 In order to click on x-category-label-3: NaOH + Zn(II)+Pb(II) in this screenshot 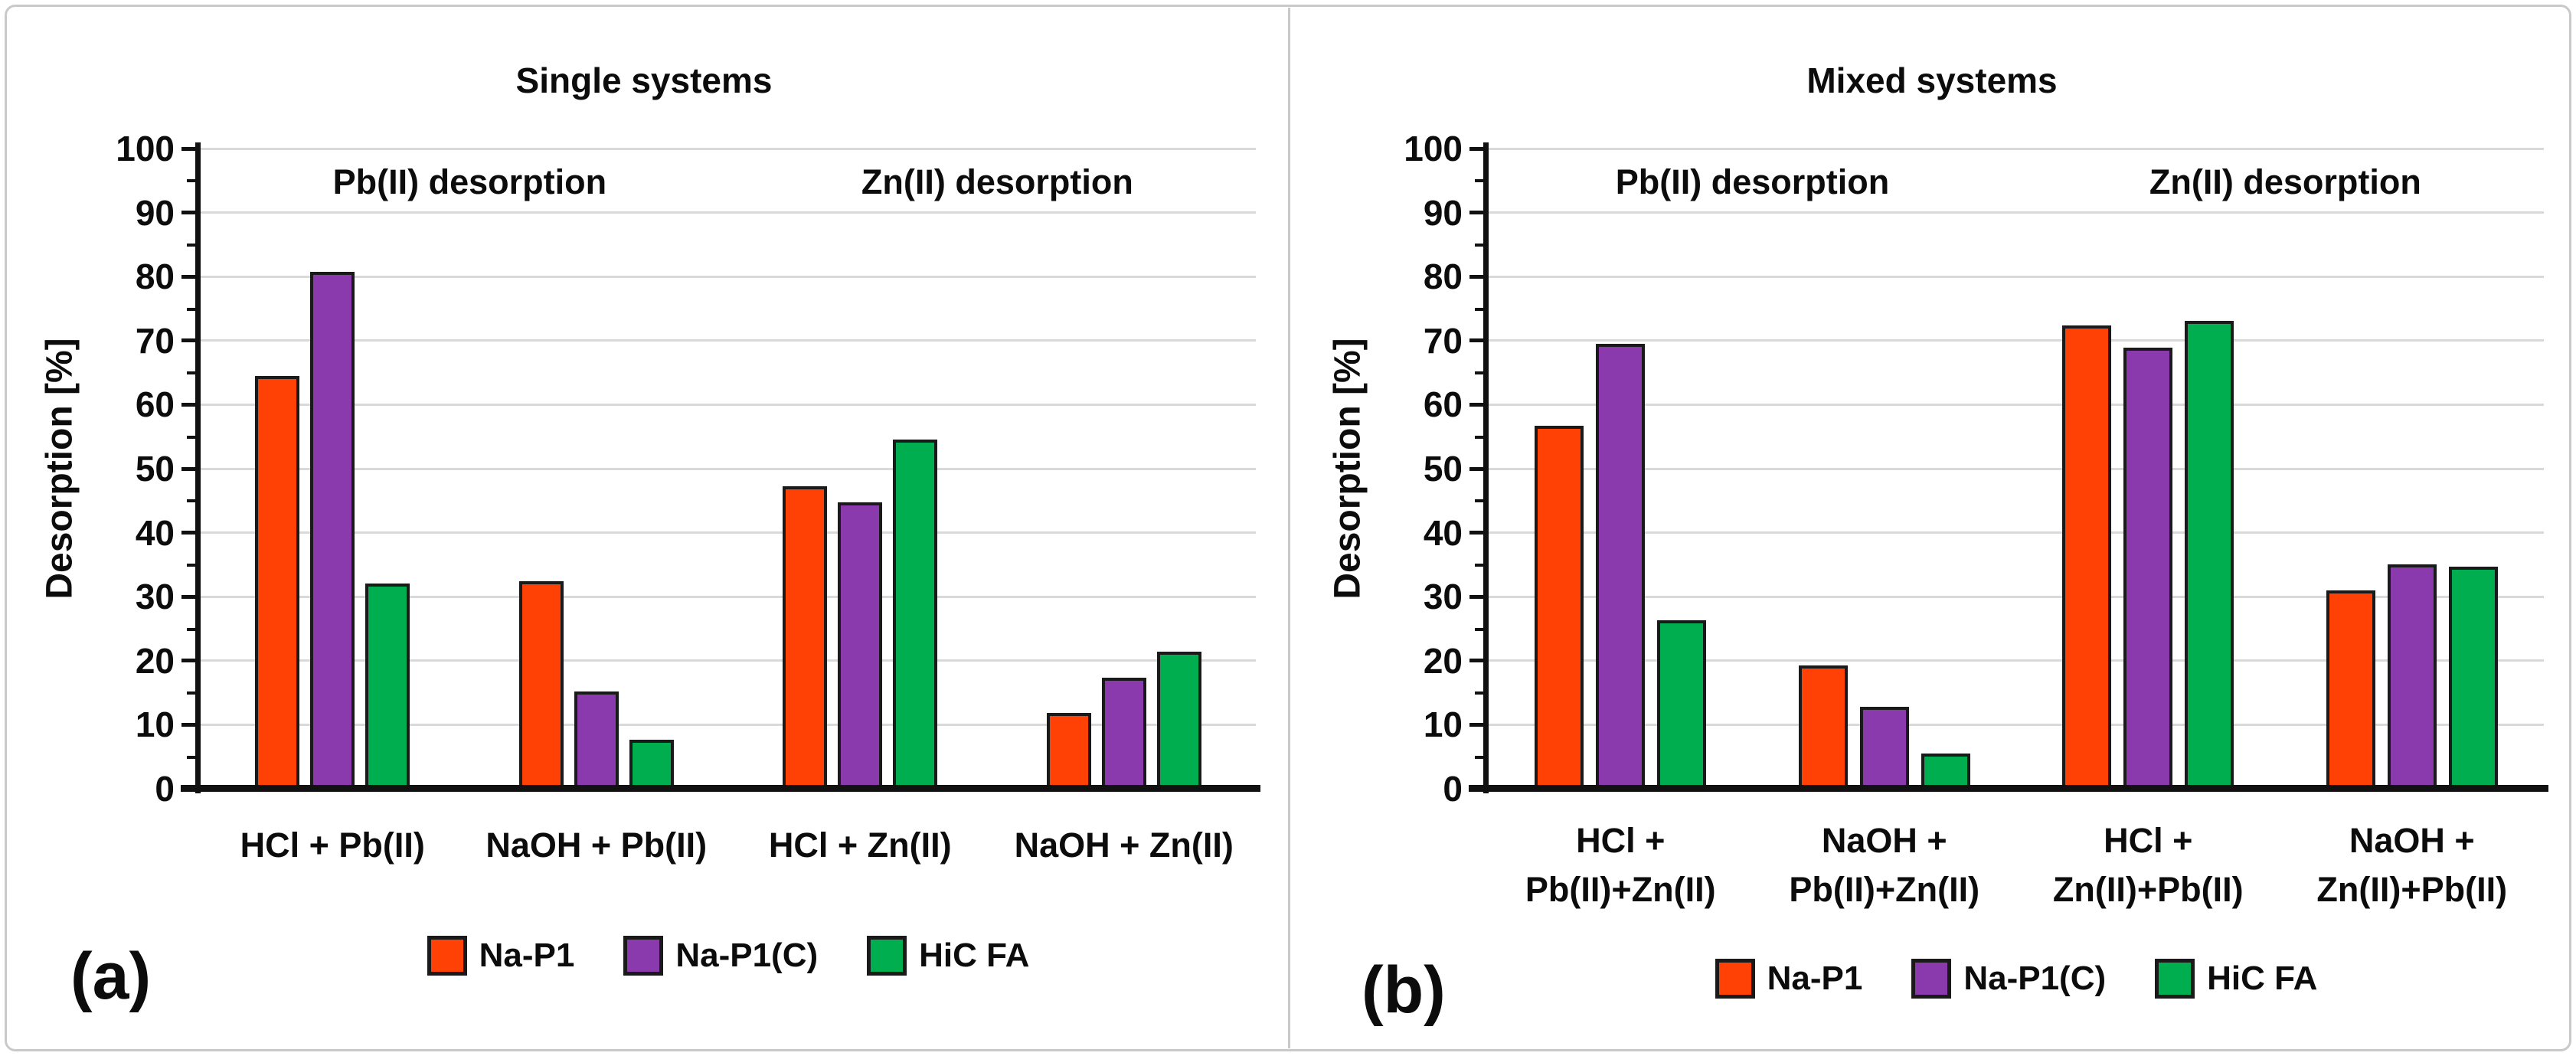, I will do `click(2412, 865)`.